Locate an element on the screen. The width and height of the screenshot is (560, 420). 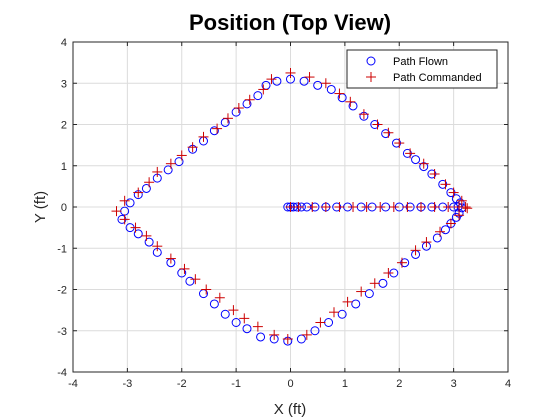
x-tick-label: 1 is located at coordinates (345, 384).